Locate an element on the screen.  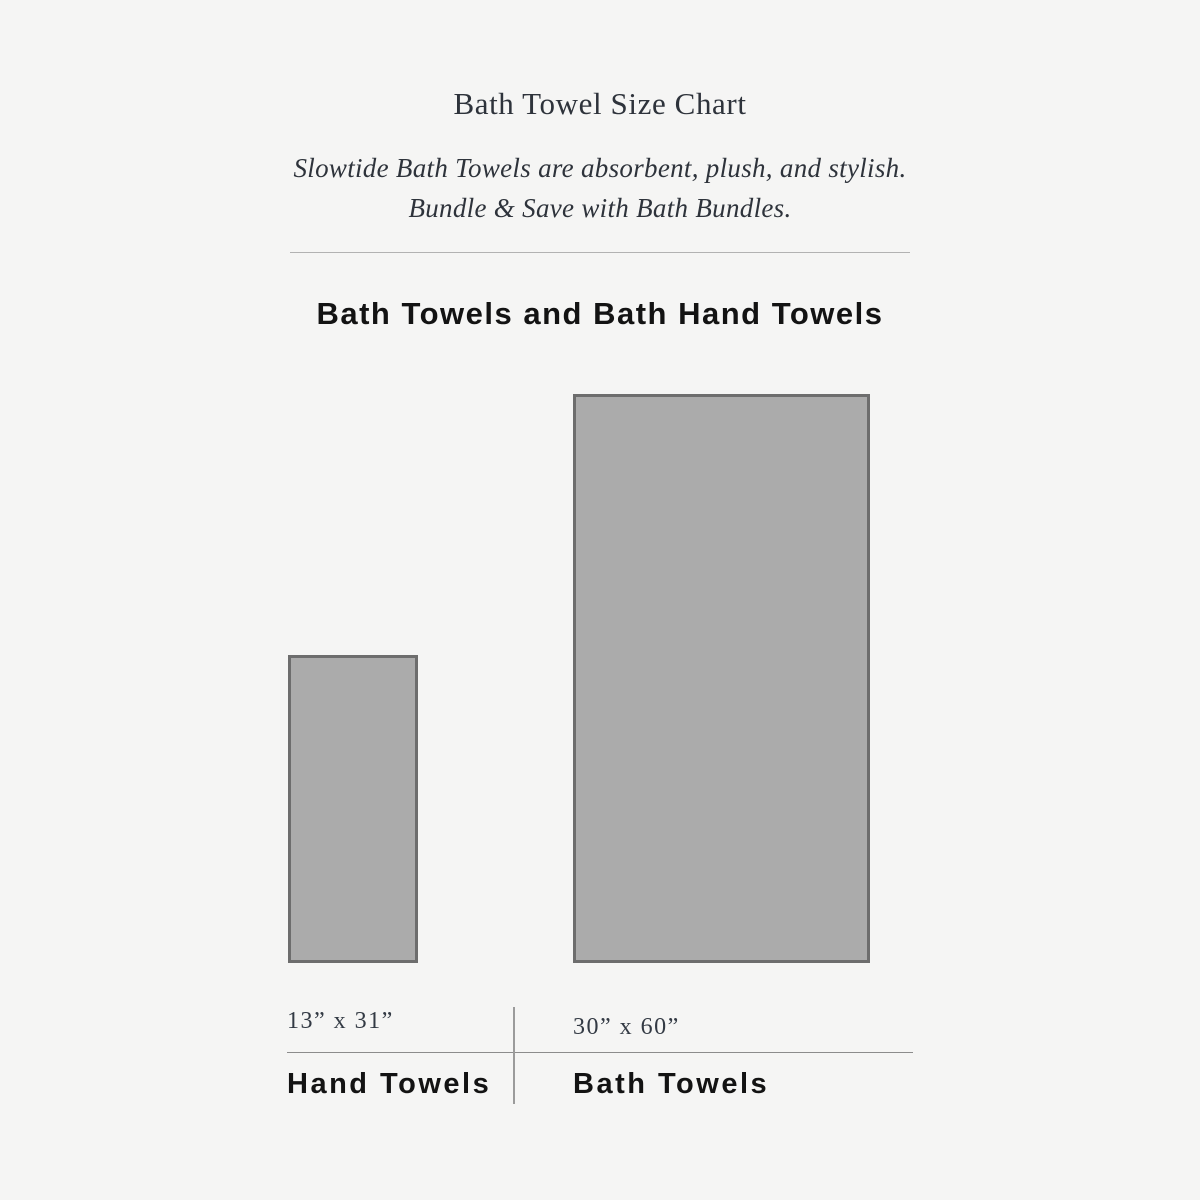
bath-towel-rect is located at coordinates (721, 678).